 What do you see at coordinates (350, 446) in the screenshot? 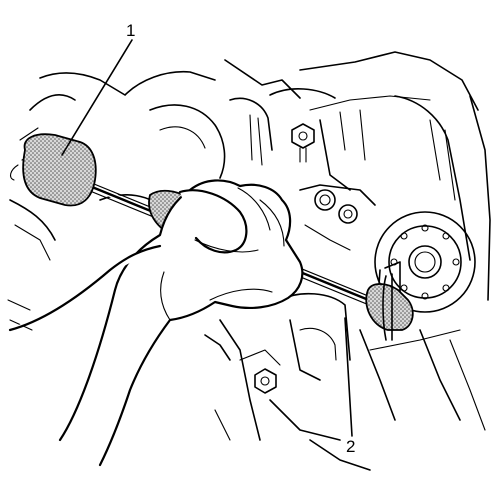
I see `callout-2: 2` at bounding box center [350, 446].